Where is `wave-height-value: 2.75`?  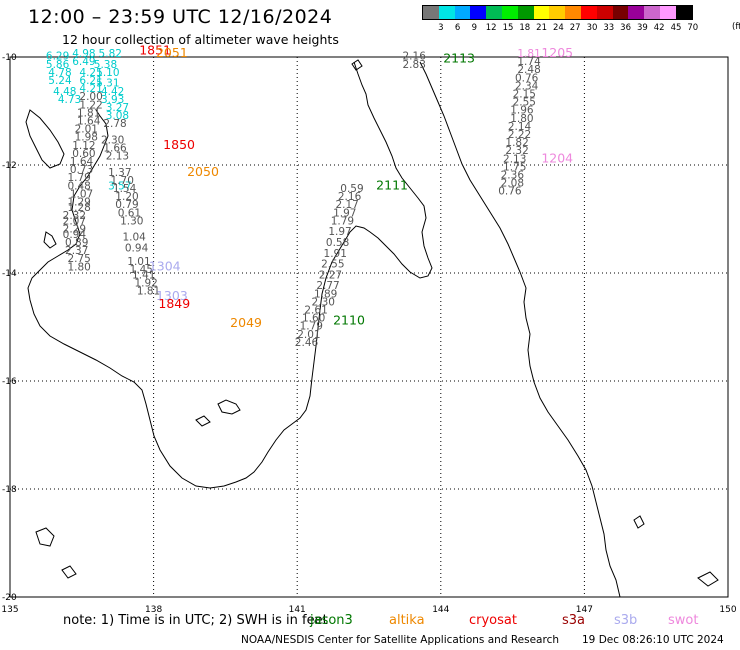 wave-height-value: 2.75 is located at coordinates (78, 259).